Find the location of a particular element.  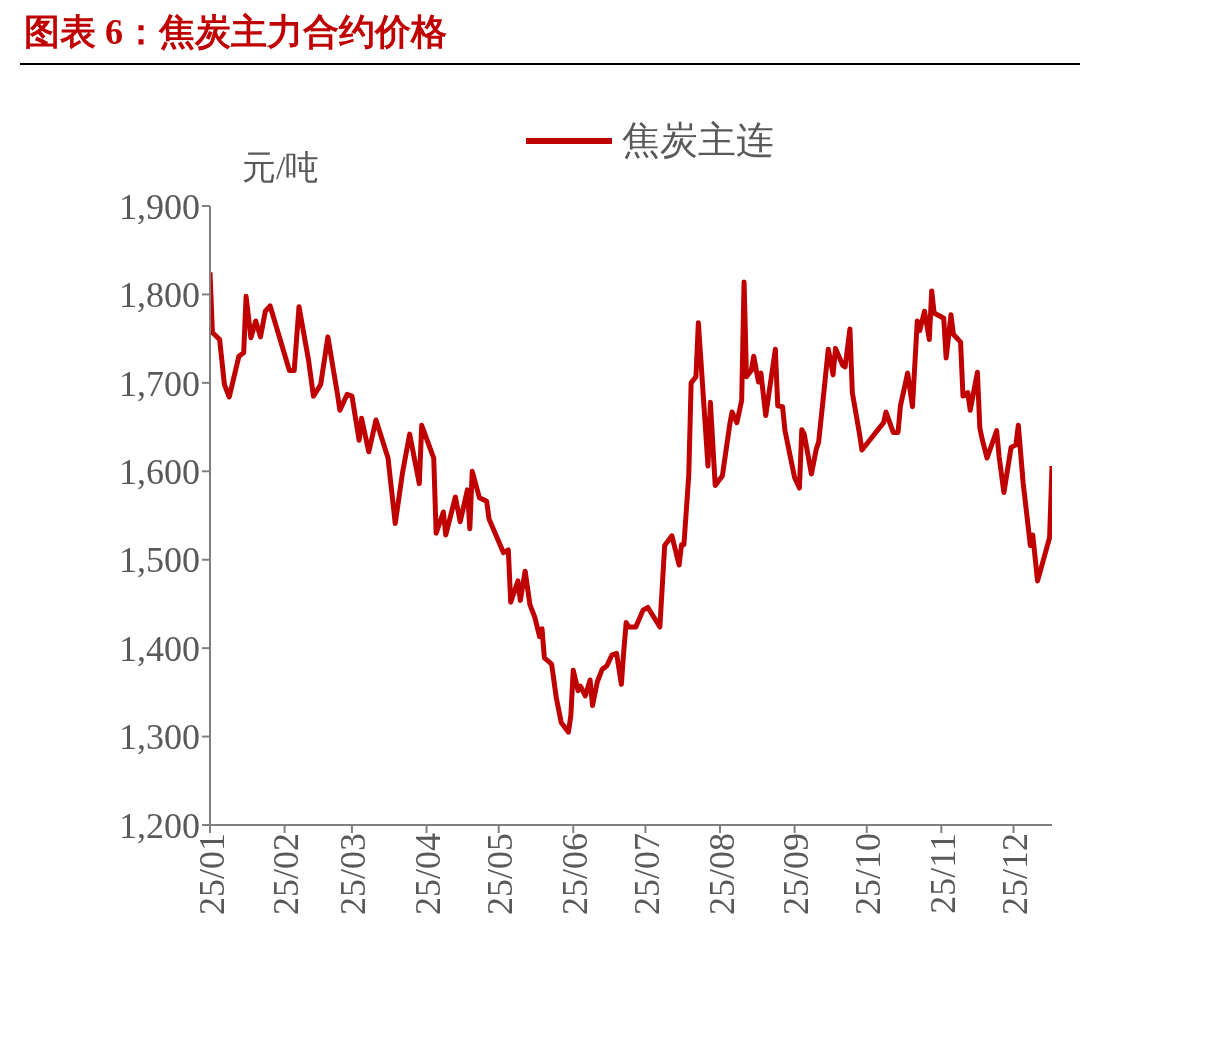

x-tick-label: 25/11 is located at coordinates (942, 873).